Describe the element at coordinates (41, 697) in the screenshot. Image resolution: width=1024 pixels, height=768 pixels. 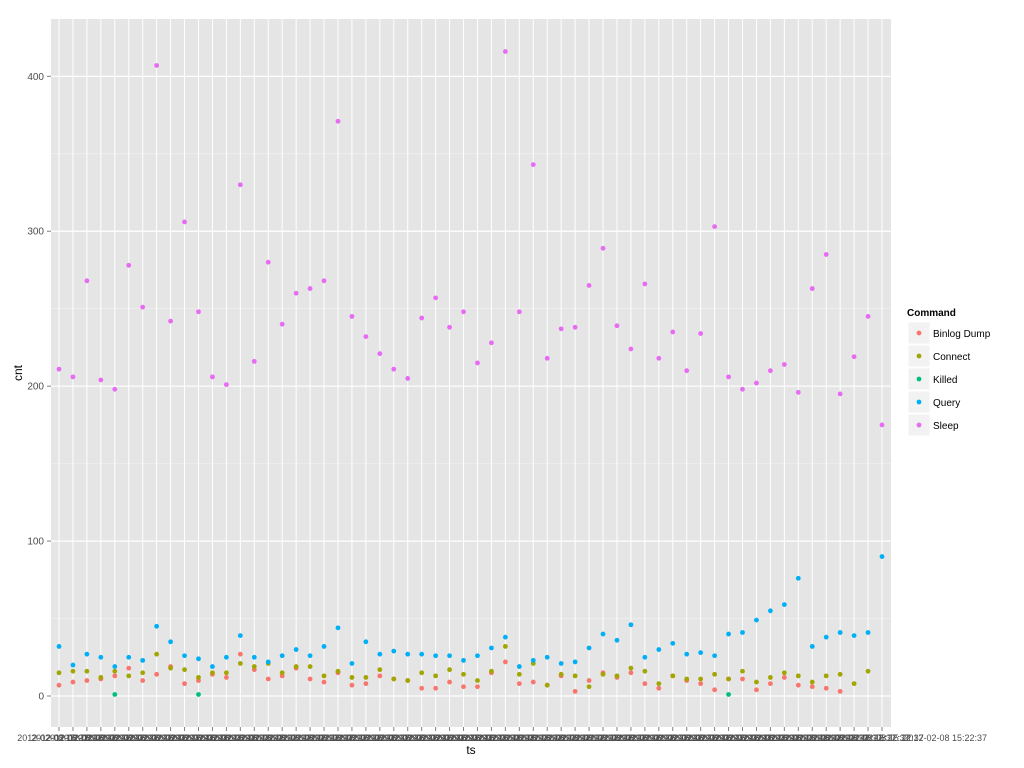
I see `y-tick-label: 0` at that location.